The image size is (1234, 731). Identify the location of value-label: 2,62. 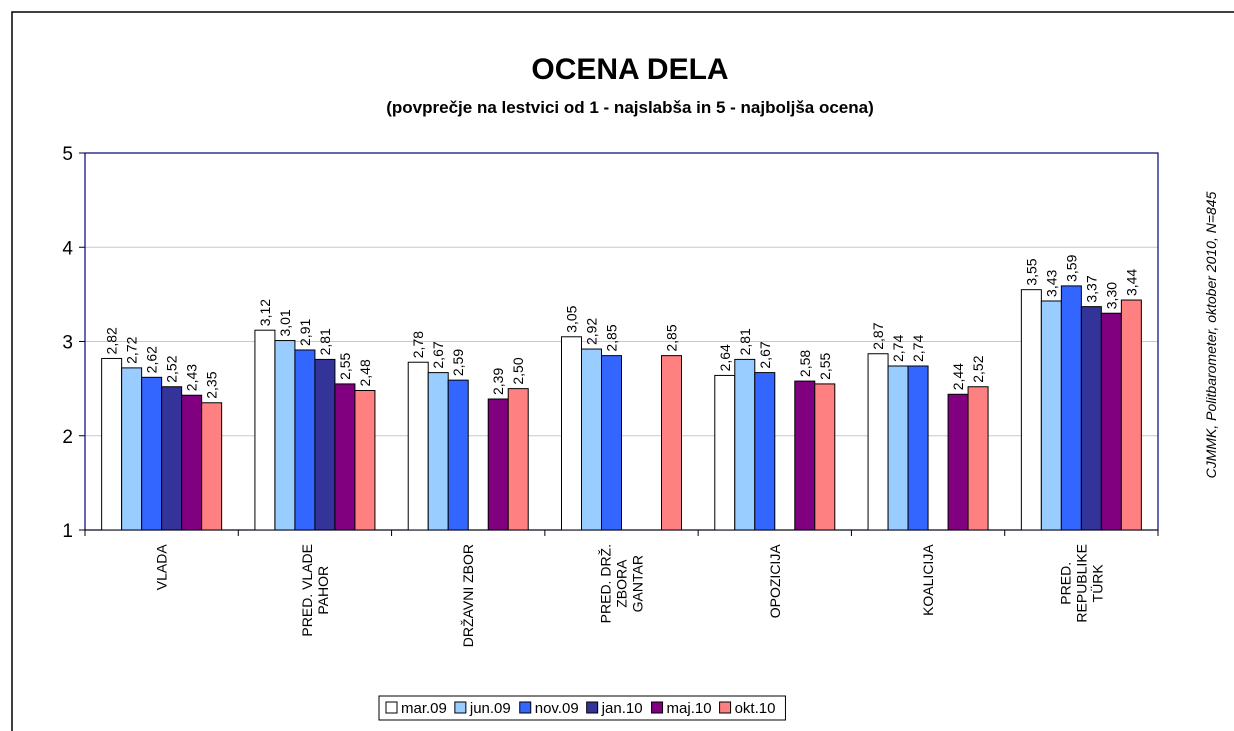
(152, 359).